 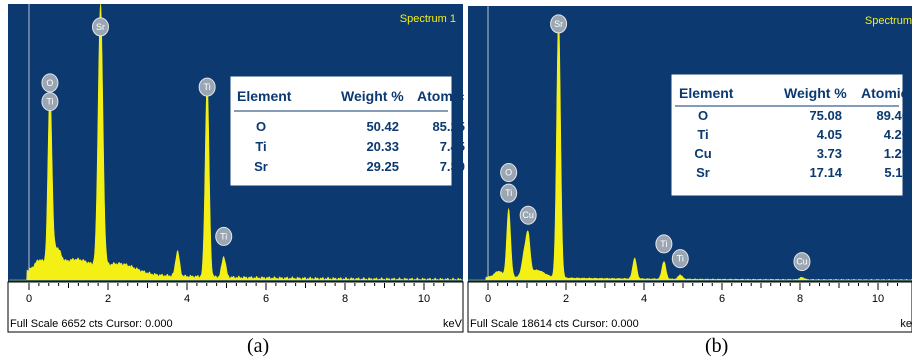 What do you see at coordinates (452, 146) in the screenshot?
I see `table-cell: 7.45` at bounding box center [452, 146].